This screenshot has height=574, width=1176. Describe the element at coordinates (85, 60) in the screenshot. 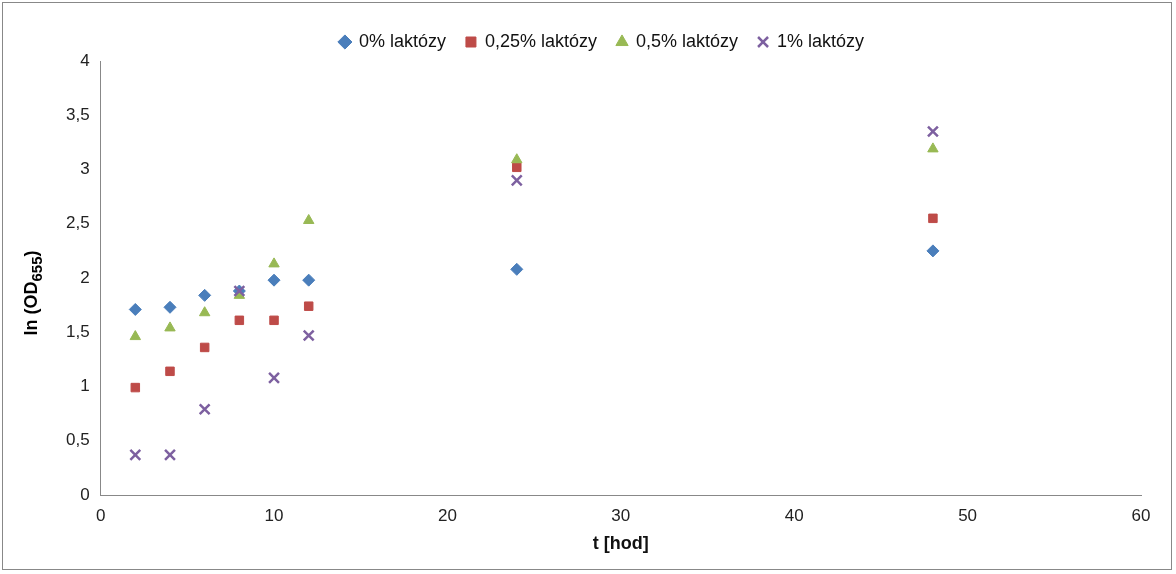

I see `y-tick-label: 4` at that location.